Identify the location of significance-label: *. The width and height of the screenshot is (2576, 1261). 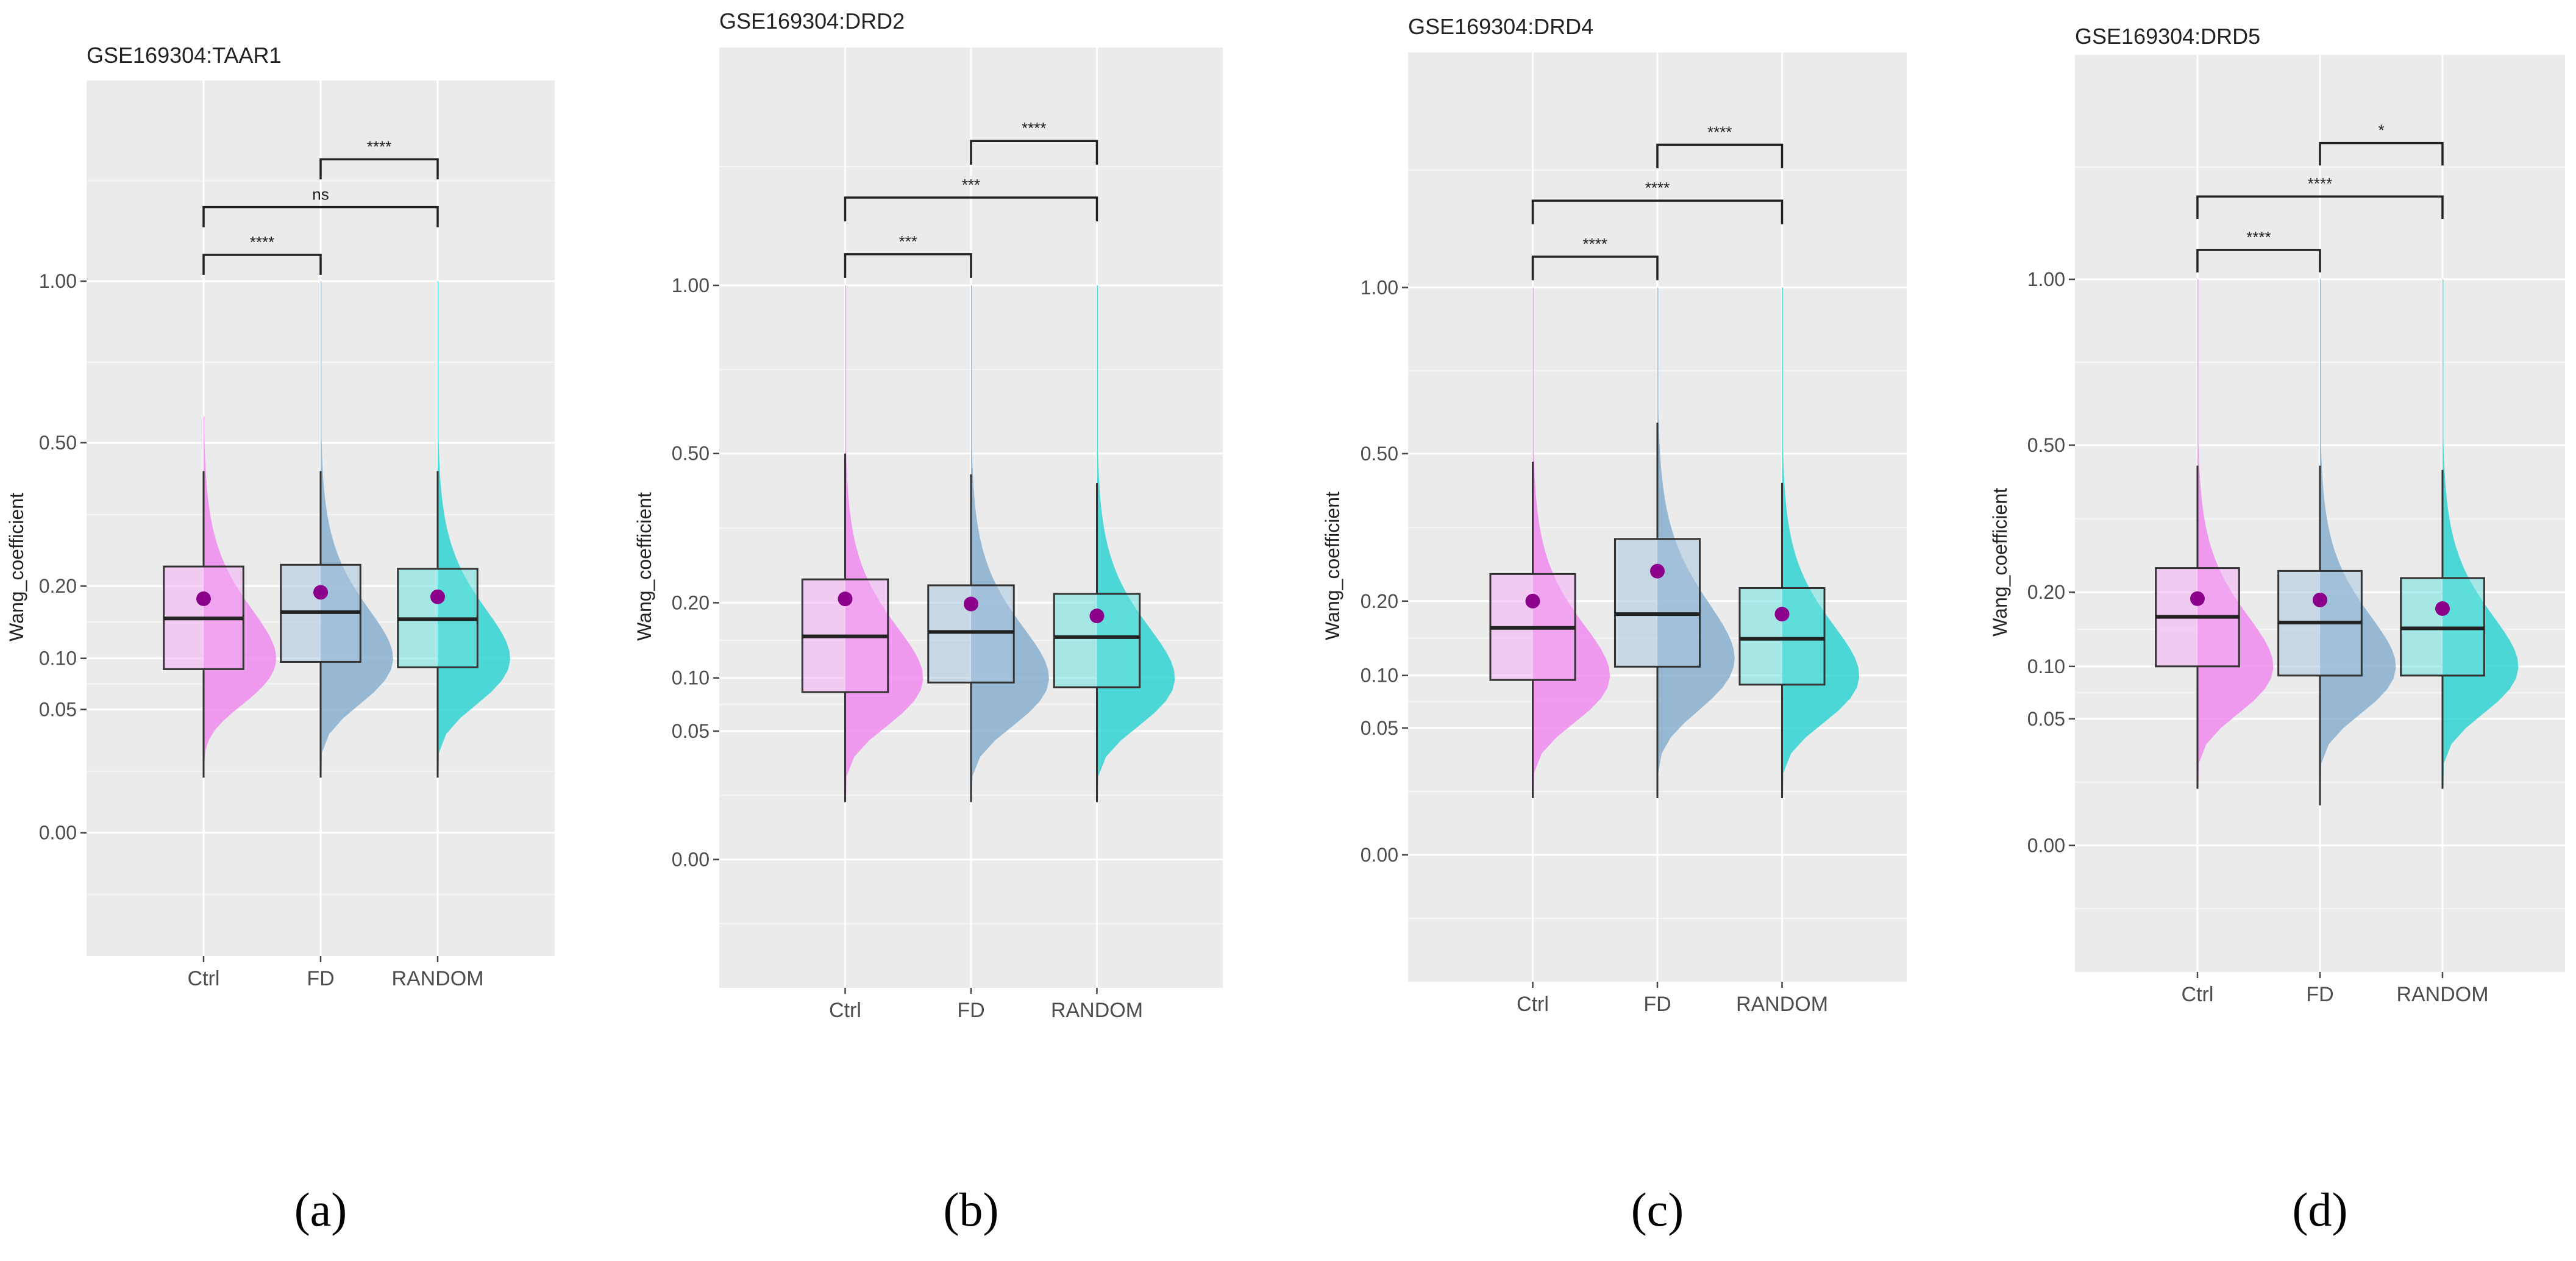
(2381, 130).